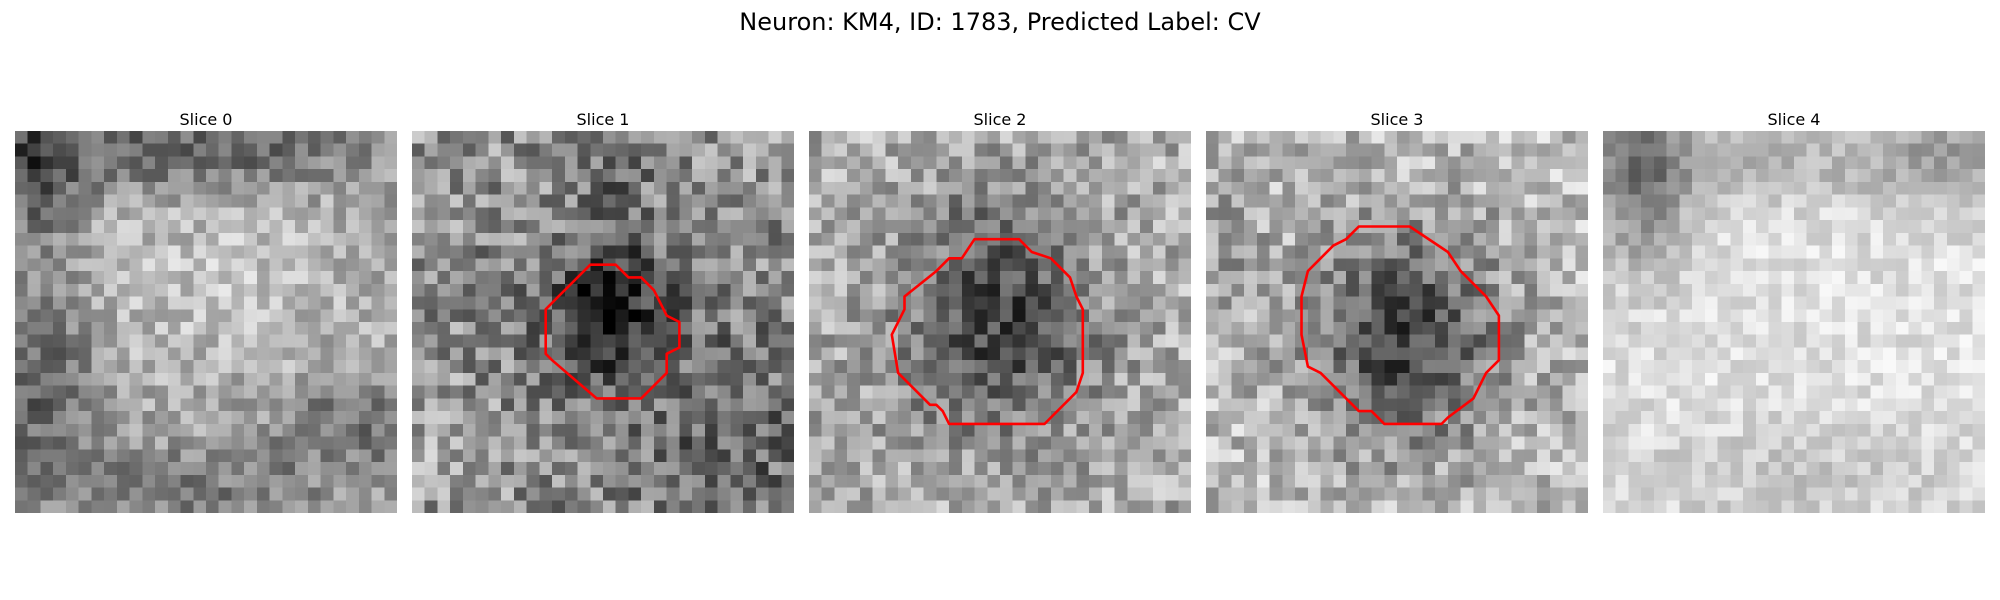 The width and height of the screenshot is (2000, 600). I want to click on slice-panel-3: Slice 3, so click(1397, 311).